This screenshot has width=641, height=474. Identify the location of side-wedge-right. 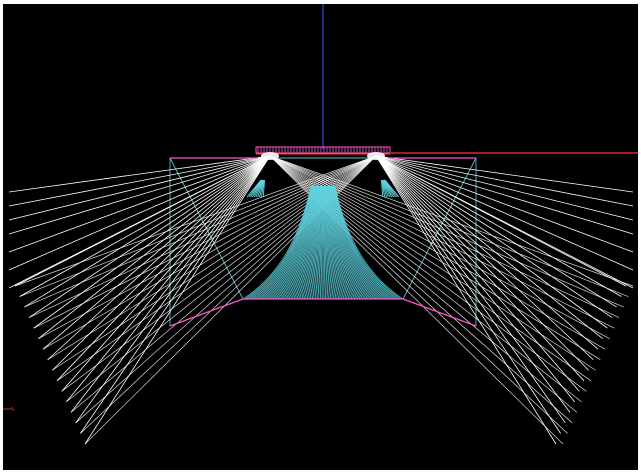
(390, 188).